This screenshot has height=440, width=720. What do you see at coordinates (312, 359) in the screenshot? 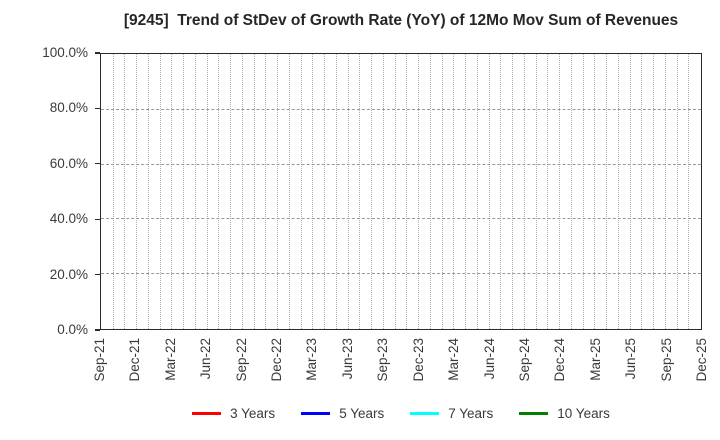
I see `x-tick-label: Mar-23` at bounding box center [312, 359].